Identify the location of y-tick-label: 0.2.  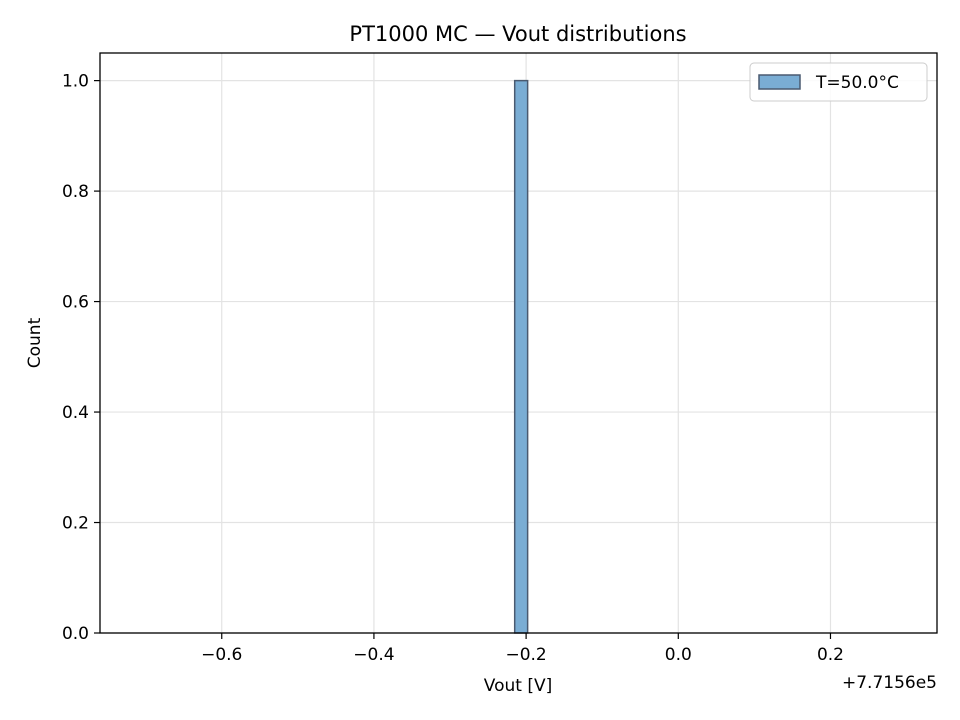
(75, 524).